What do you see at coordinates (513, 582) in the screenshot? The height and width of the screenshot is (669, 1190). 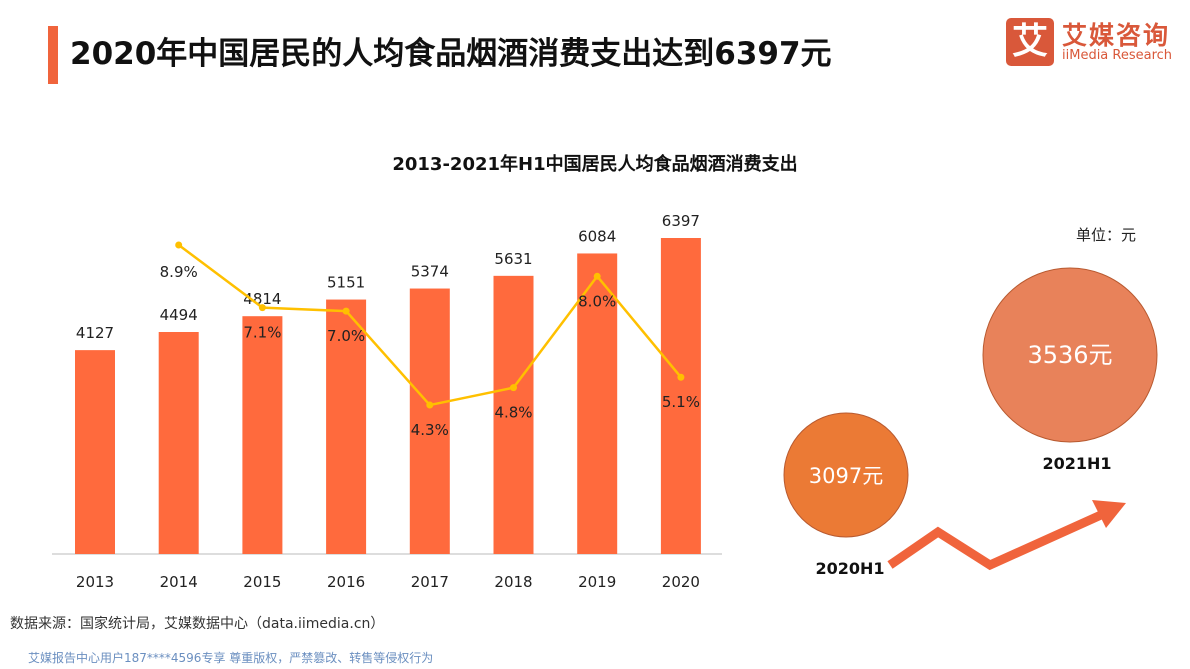 I see `x-tick-label: 2018` at bounding box center [513, 582].